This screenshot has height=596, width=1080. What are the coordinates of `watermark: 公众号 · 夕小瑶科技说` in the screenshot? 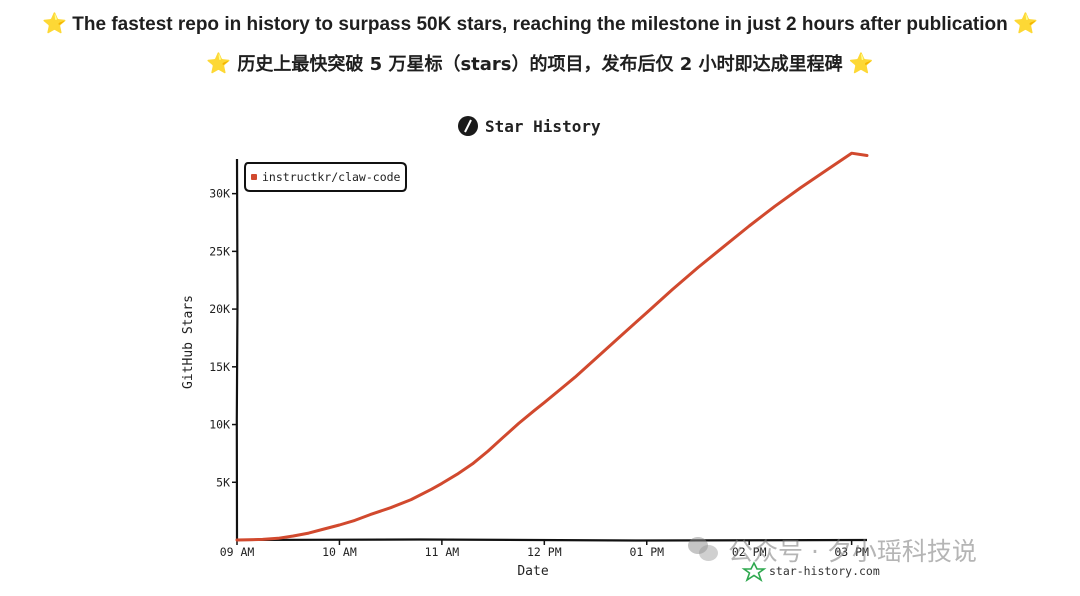 It's located at (832, 550).